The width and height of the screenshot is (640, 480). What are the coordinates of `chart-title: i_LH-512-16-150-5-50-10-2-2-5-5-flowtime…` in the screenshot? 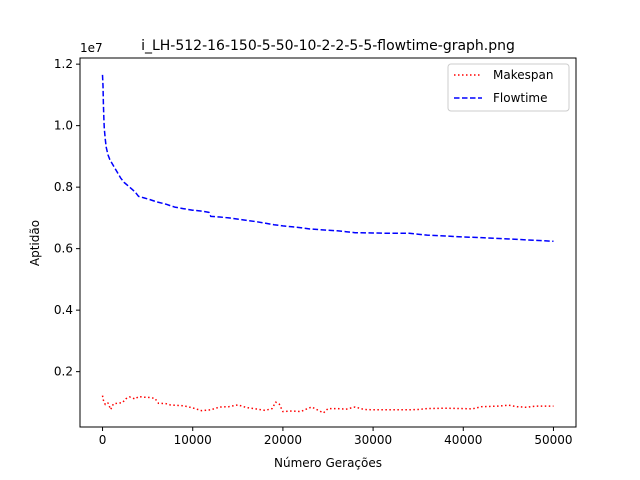 It's located at (328, 46).